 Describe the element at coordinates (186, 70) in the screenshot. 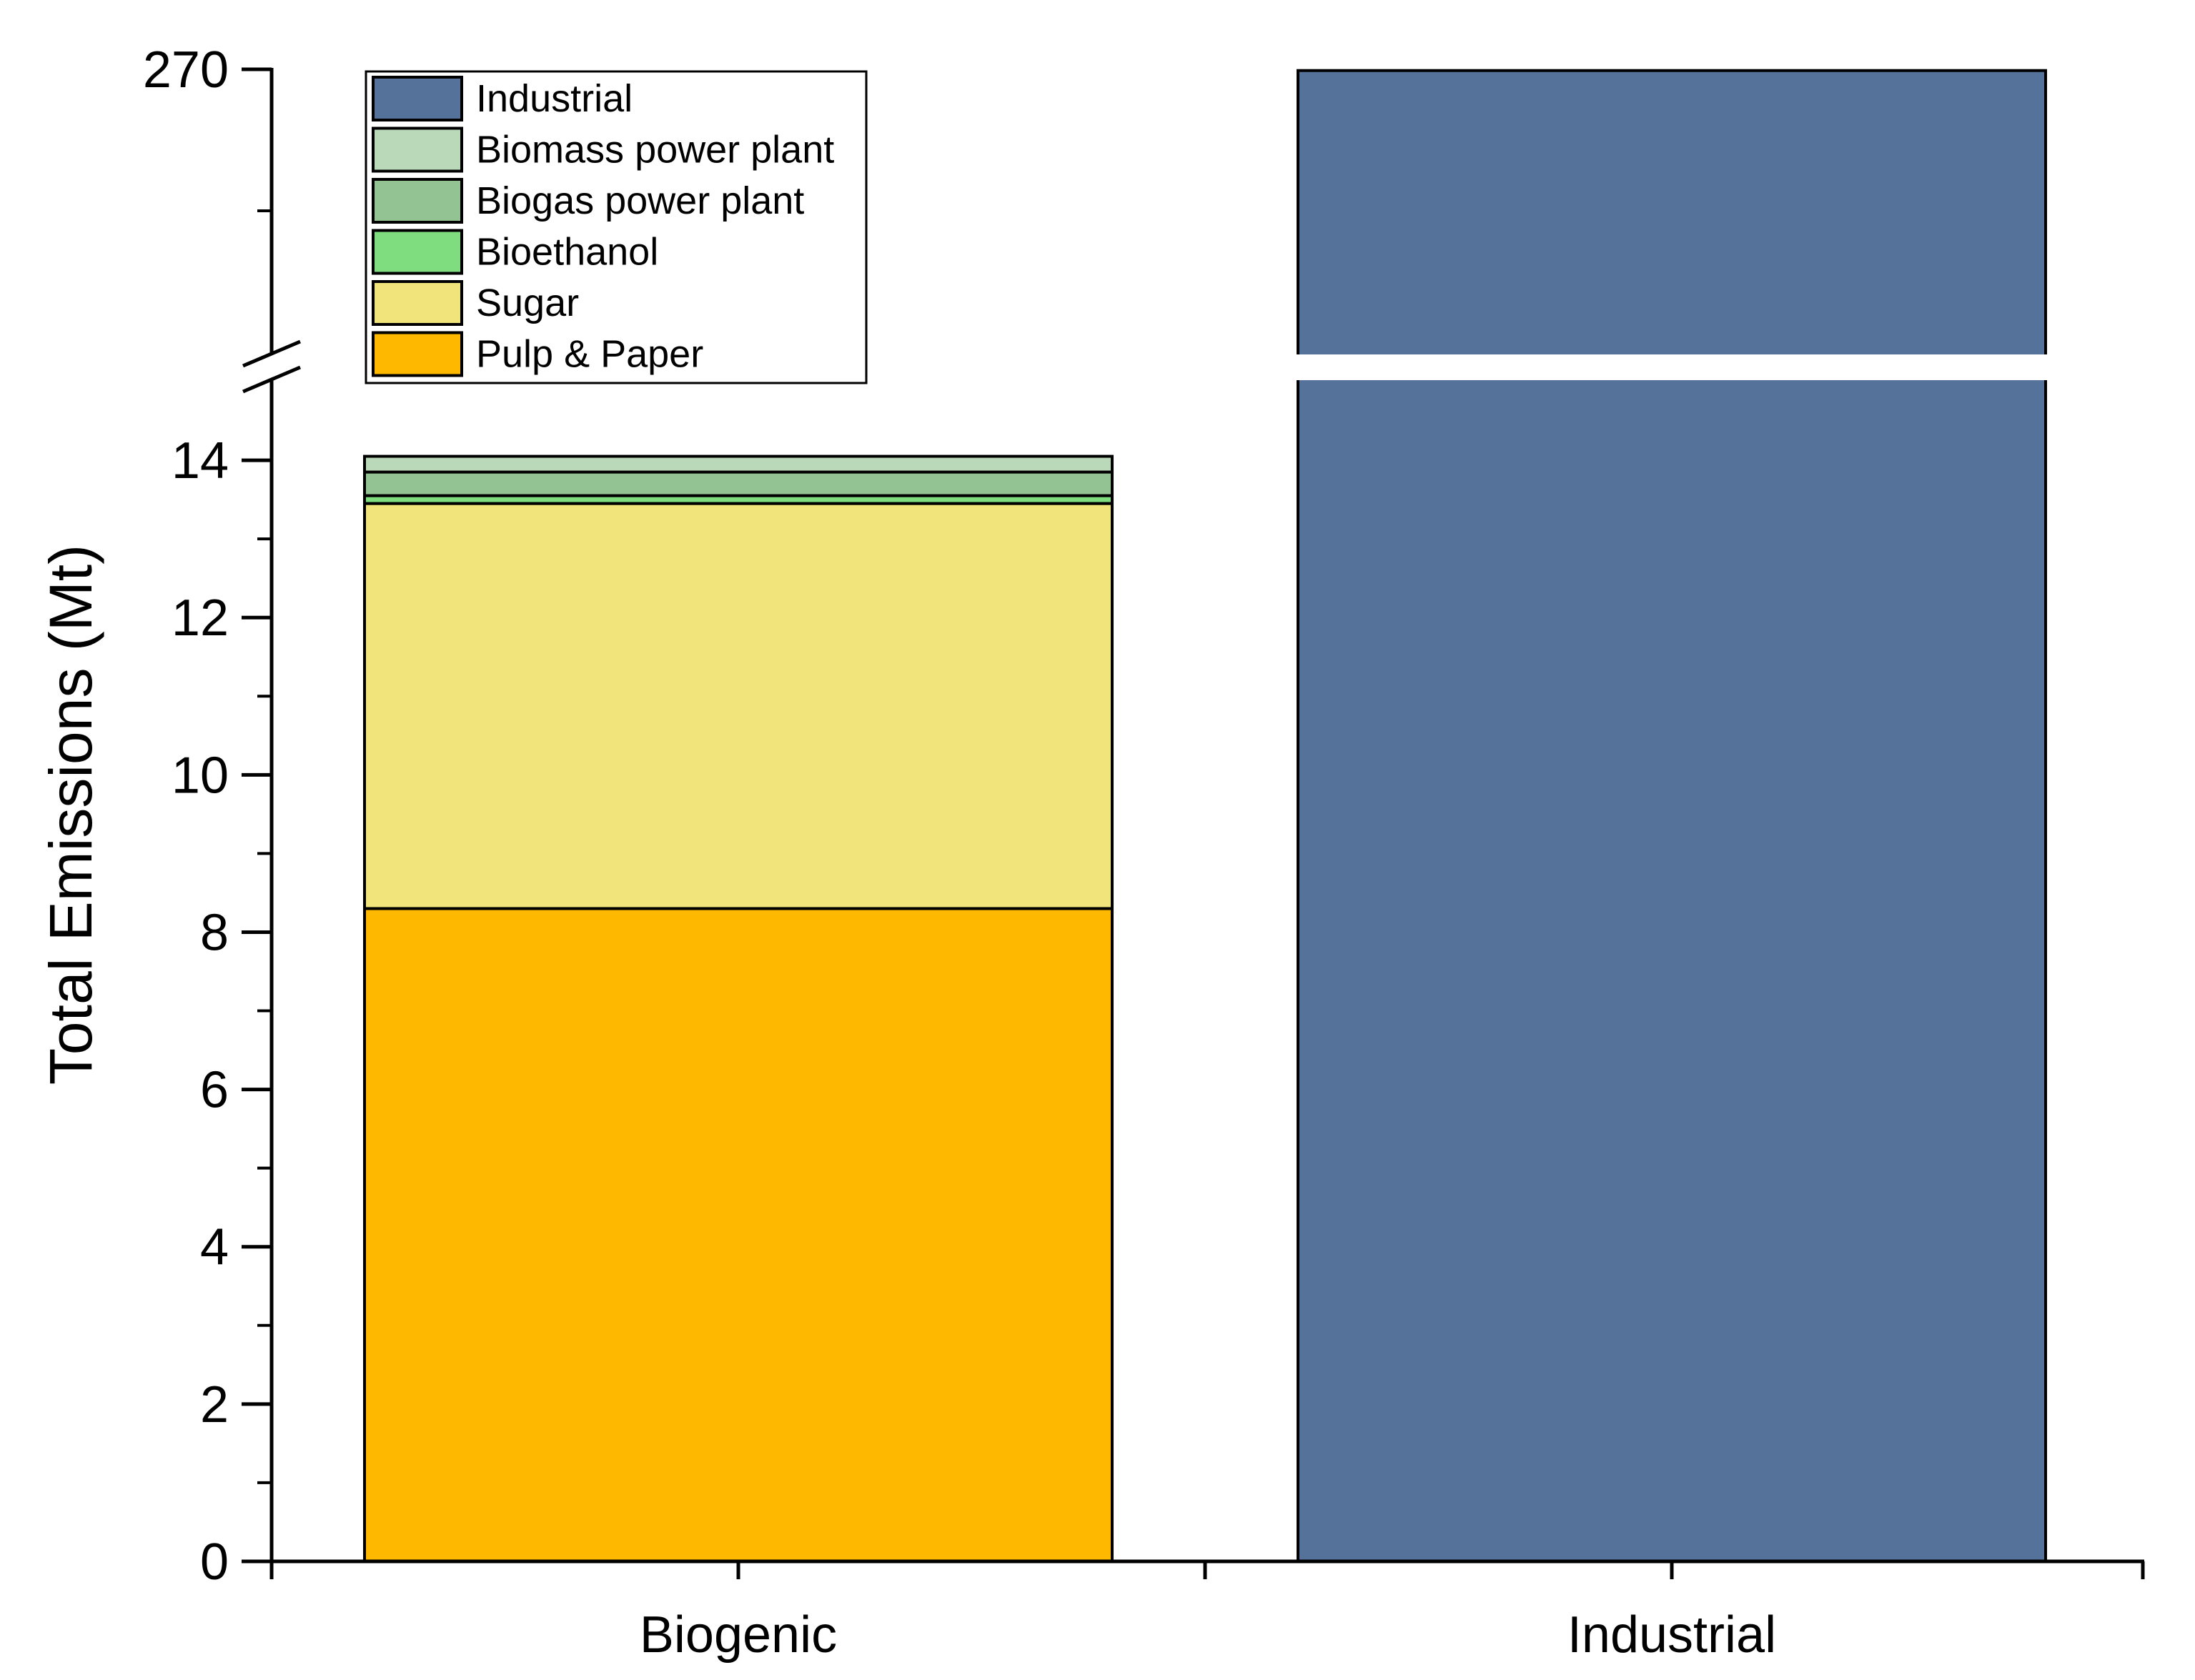

I see `y-tick-label-270: 270` at that location.